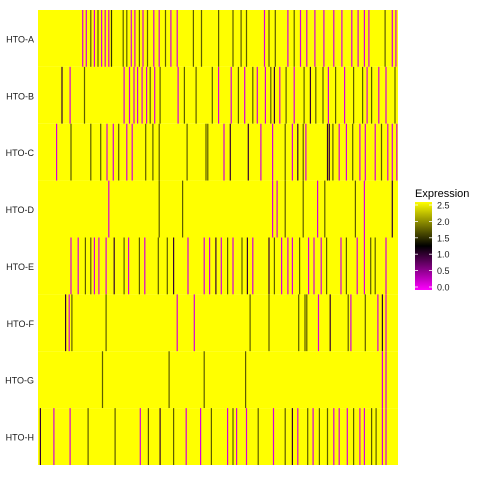  I want to click on legend-tick-label: 0.5, so click(443, 271).